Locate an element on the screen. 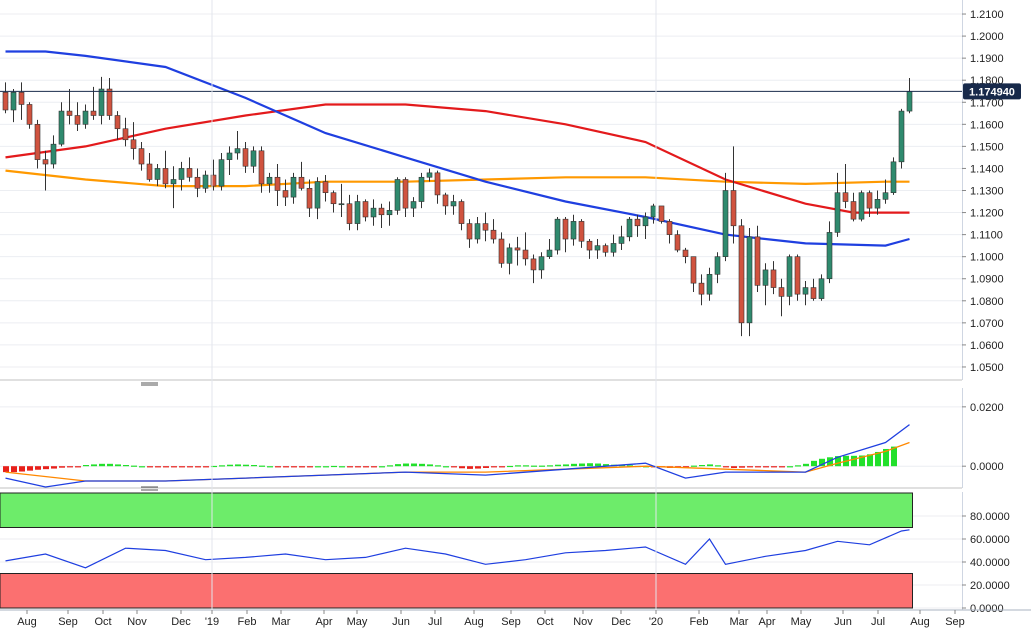 This screenshot has height=644, width=1031. oscillator-lines is located at coordinates (457, 456).